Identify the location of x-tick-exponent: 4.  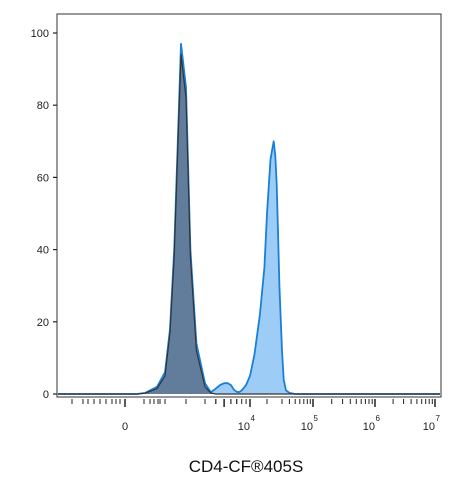
(253, 418).